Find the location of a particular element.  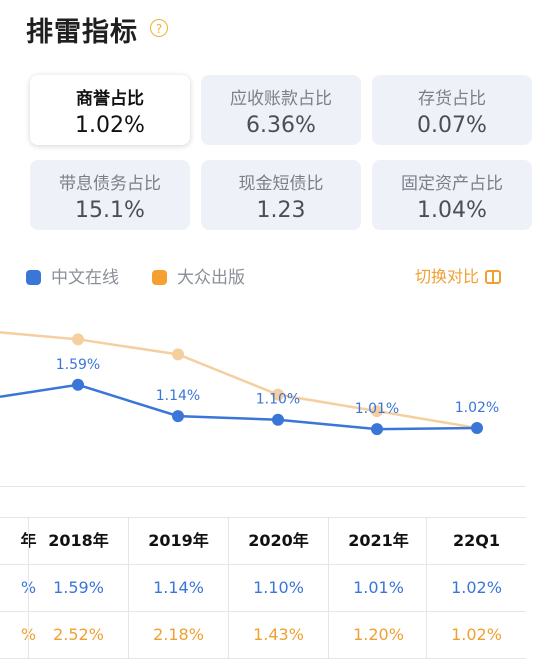

table-header-row: 年 2018年 2019年 2020年 2021年 22Q1 is located at coordinates (263, 540).